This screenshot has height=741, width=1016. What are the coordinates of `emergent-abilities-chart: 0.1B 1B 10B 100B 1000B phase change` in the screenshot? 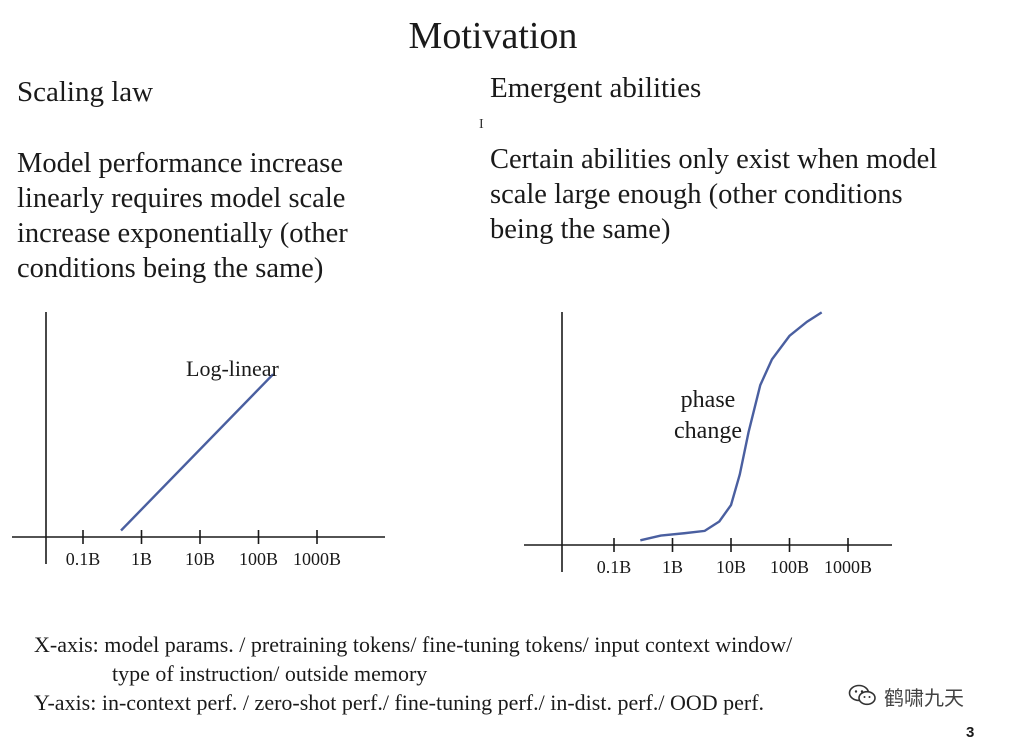 It's located at (708, 444).